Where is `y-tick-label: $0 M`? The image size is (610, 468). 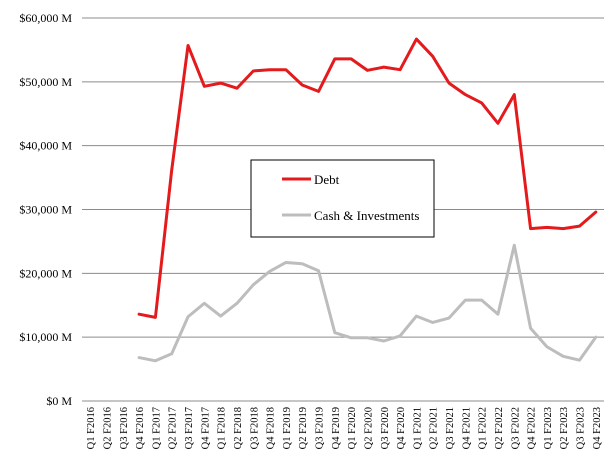
y-tick-label: $0 M is located at coordinates (59, 401).